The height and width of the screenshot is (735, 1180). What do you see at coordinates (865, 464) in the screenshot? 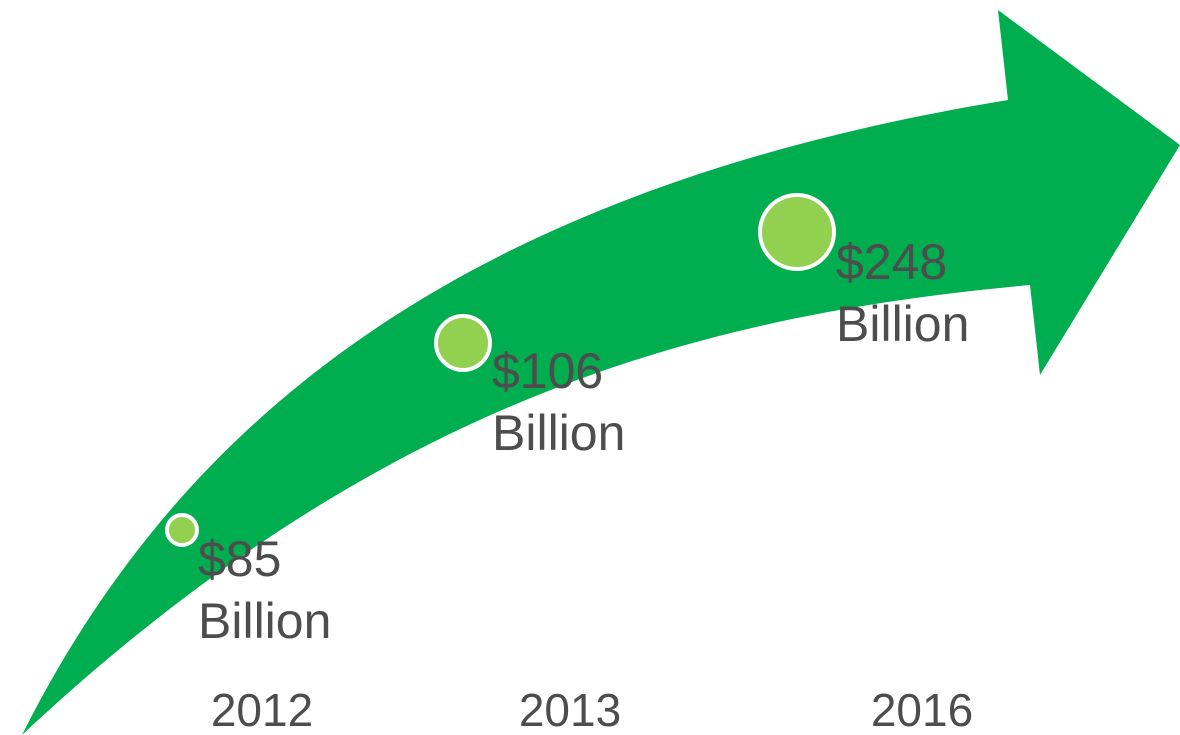
I see `milestone-2016: $248 Billion 2016` at bounding box center [865, 464].